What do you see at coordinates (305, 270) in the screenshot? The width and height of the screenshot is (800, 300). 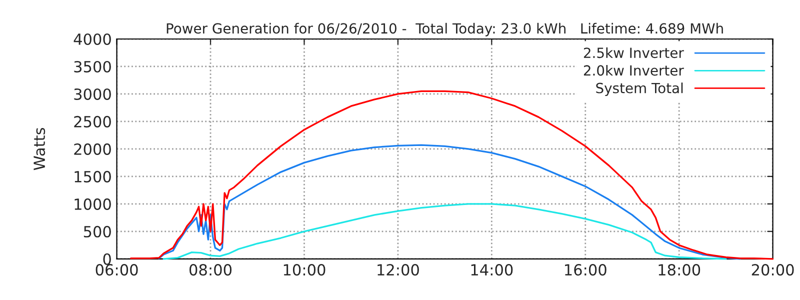 I see `x-tick-label: 10:00` at bounding box center [305, 270].